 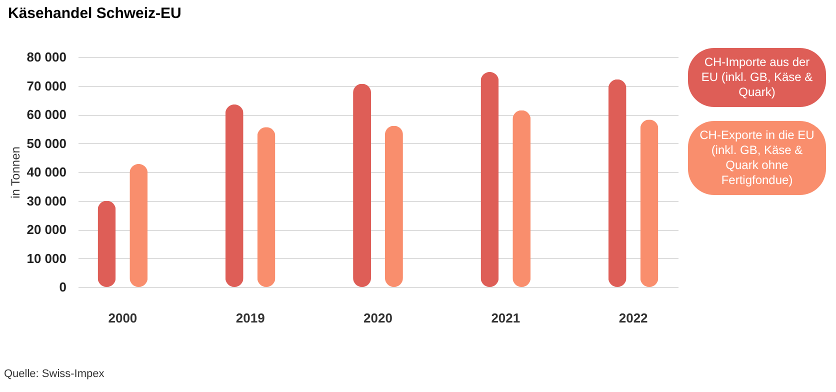 What do you see at coordinates (46, 258) in the screenshot?
I see `y-tick-label: 10 000` at bounding box center [46, 258].